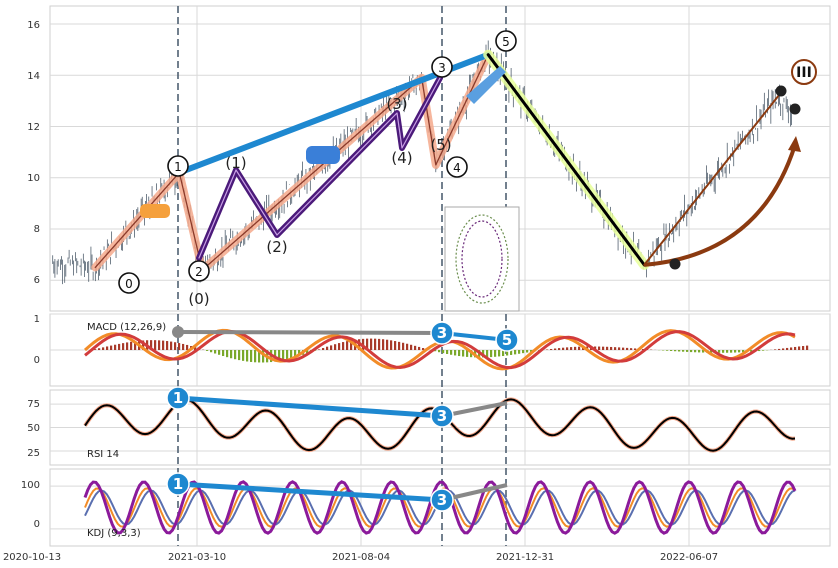 This screenshot has height=568, width=838. Describe the element at coordinates (310, 407) in the screenshot. I see `rsi-divergence-blue` at that location.